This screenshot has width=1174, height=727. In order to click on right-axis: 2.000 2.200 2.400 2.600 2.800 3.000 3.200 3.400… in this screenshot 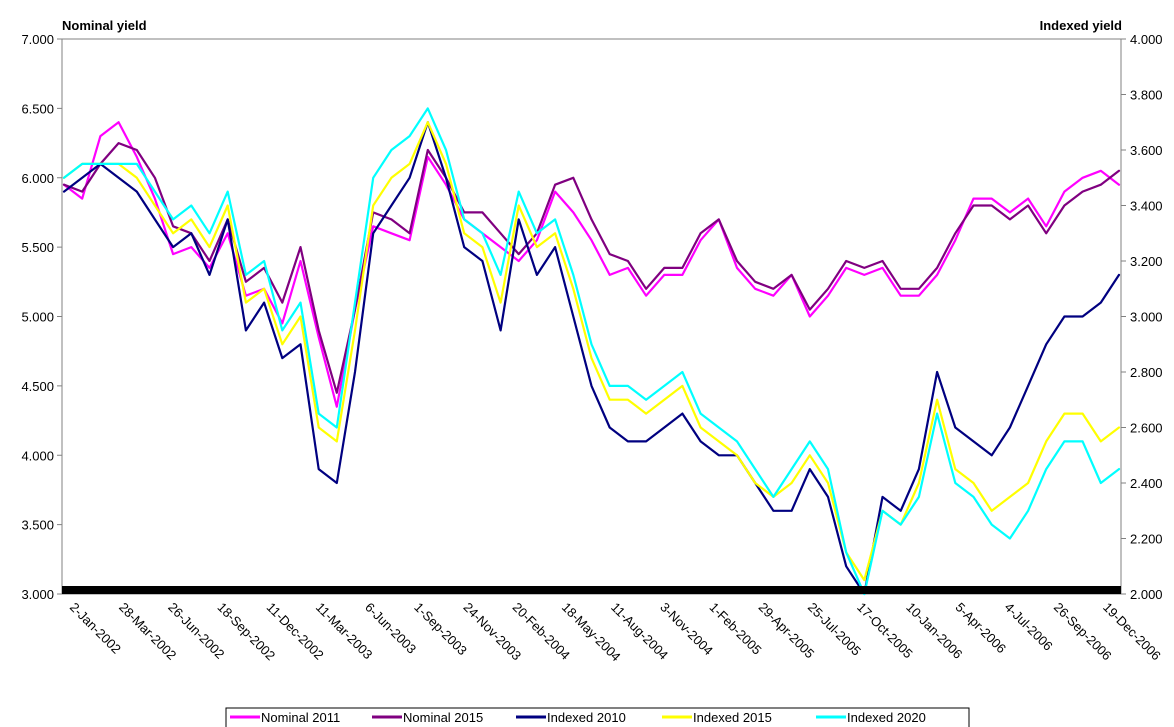, I will do `click(1142, 317)`.